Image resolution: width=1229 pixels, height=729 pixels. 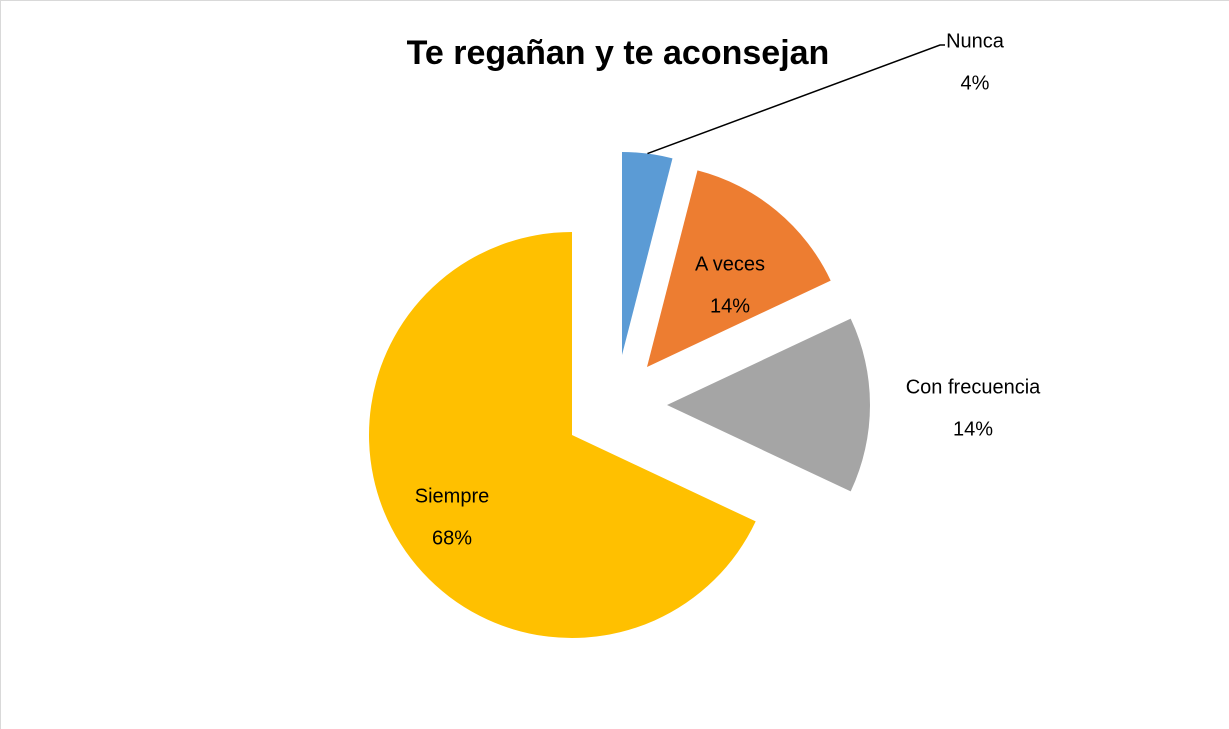 What do you see at coordinates (796, 99) in the screenshot?
I see `leader-line` at bounding box center [796, 99].